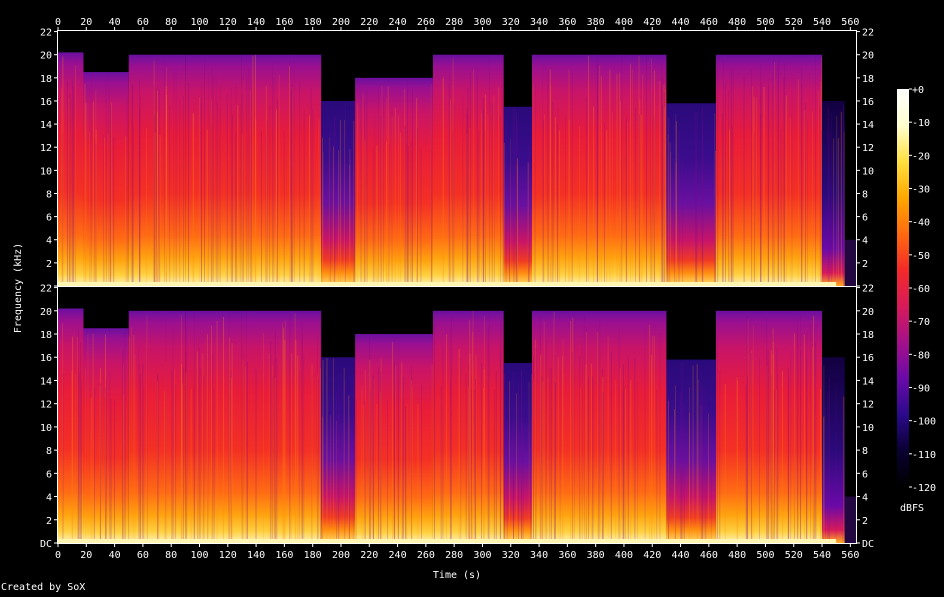 The height and width of the screenshot is (597, 944). What do you see at coordinates (596, 555) in the screenshot?
I see `x-tick-label-bottom: 380` at bounding box center [596, 555].